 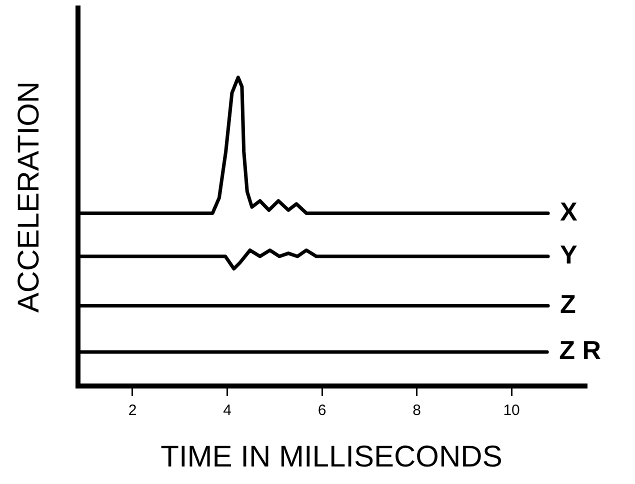 I want to click on x-axis-title: TIME IN MILLISECONDS, so click(x=331, y=457).